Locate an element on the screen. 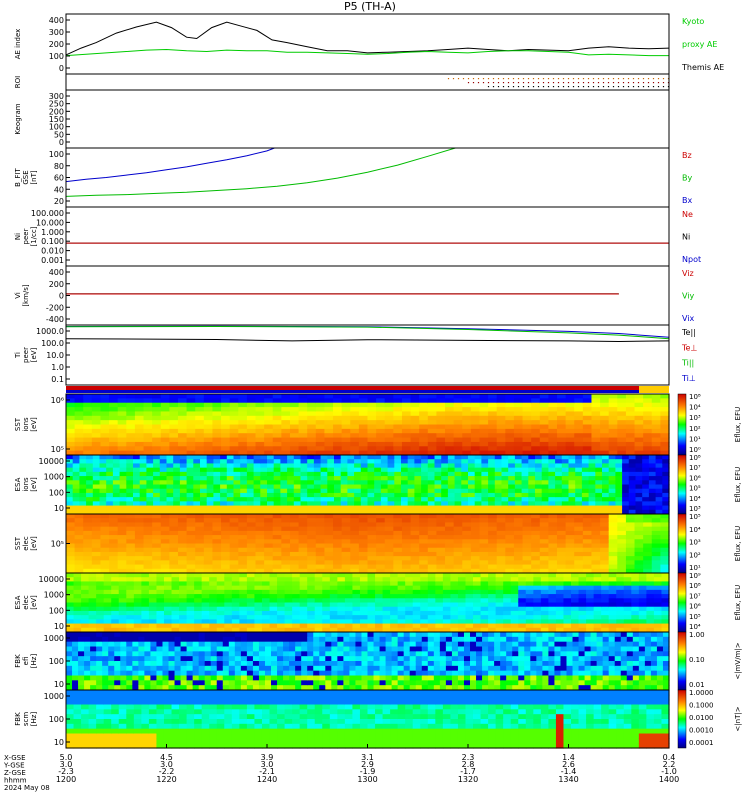 The height and width of the screenshot is (800, 750). y-tick-label: 0.1 is located at coordinates (57, 379).